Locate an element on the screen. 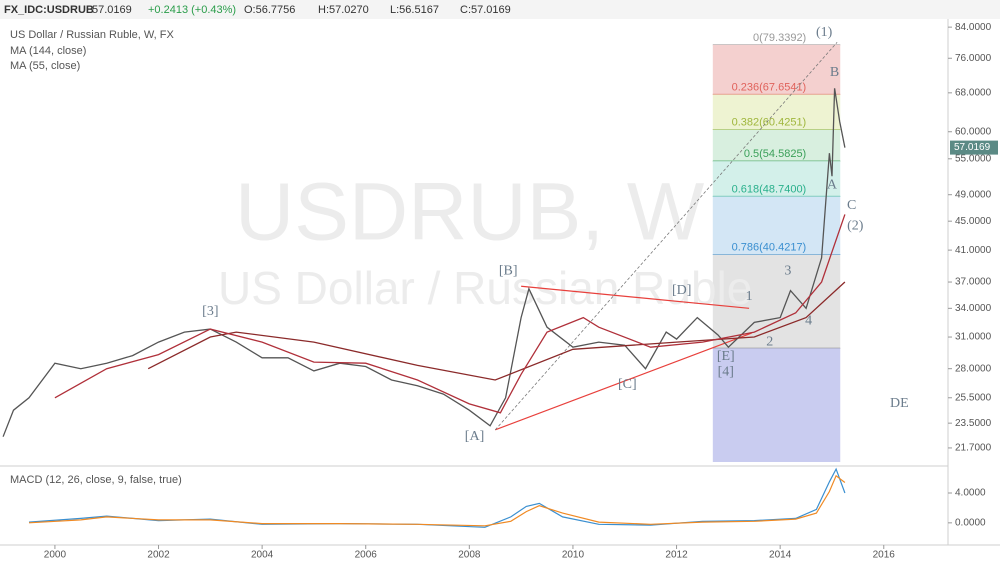  y-tick-label: 34.0000 is located at coordinates (973, 308).